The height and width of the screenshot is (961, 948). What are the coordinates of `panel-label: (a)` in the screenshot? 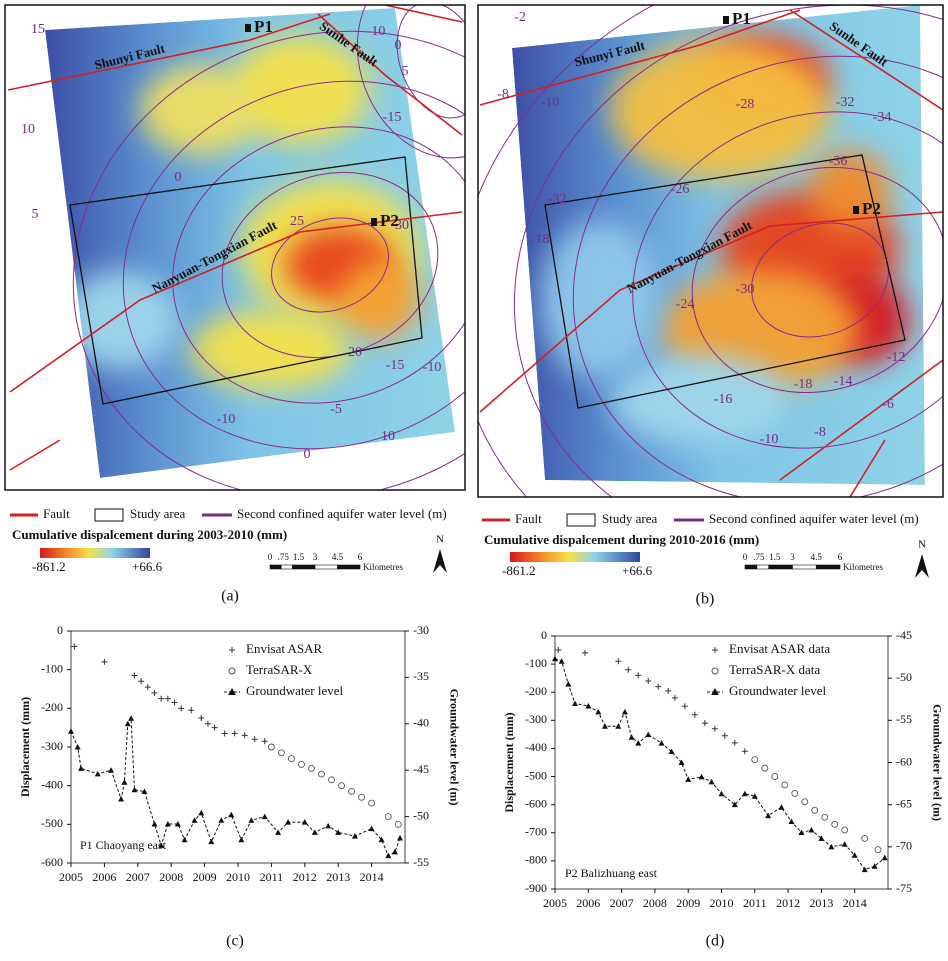 It's located at (230, 596).